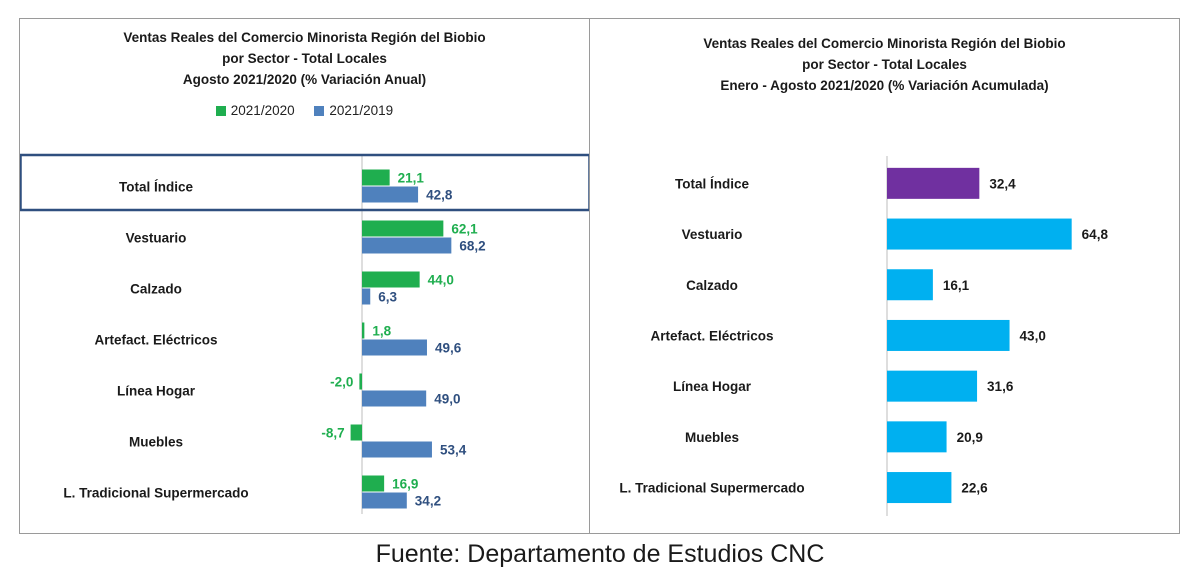 This screenshot has width=1200, height=588. Describe the element at coordinates (712, 437) in the screenshot. I see `right-category-label-muebles: Muebles` at that location.